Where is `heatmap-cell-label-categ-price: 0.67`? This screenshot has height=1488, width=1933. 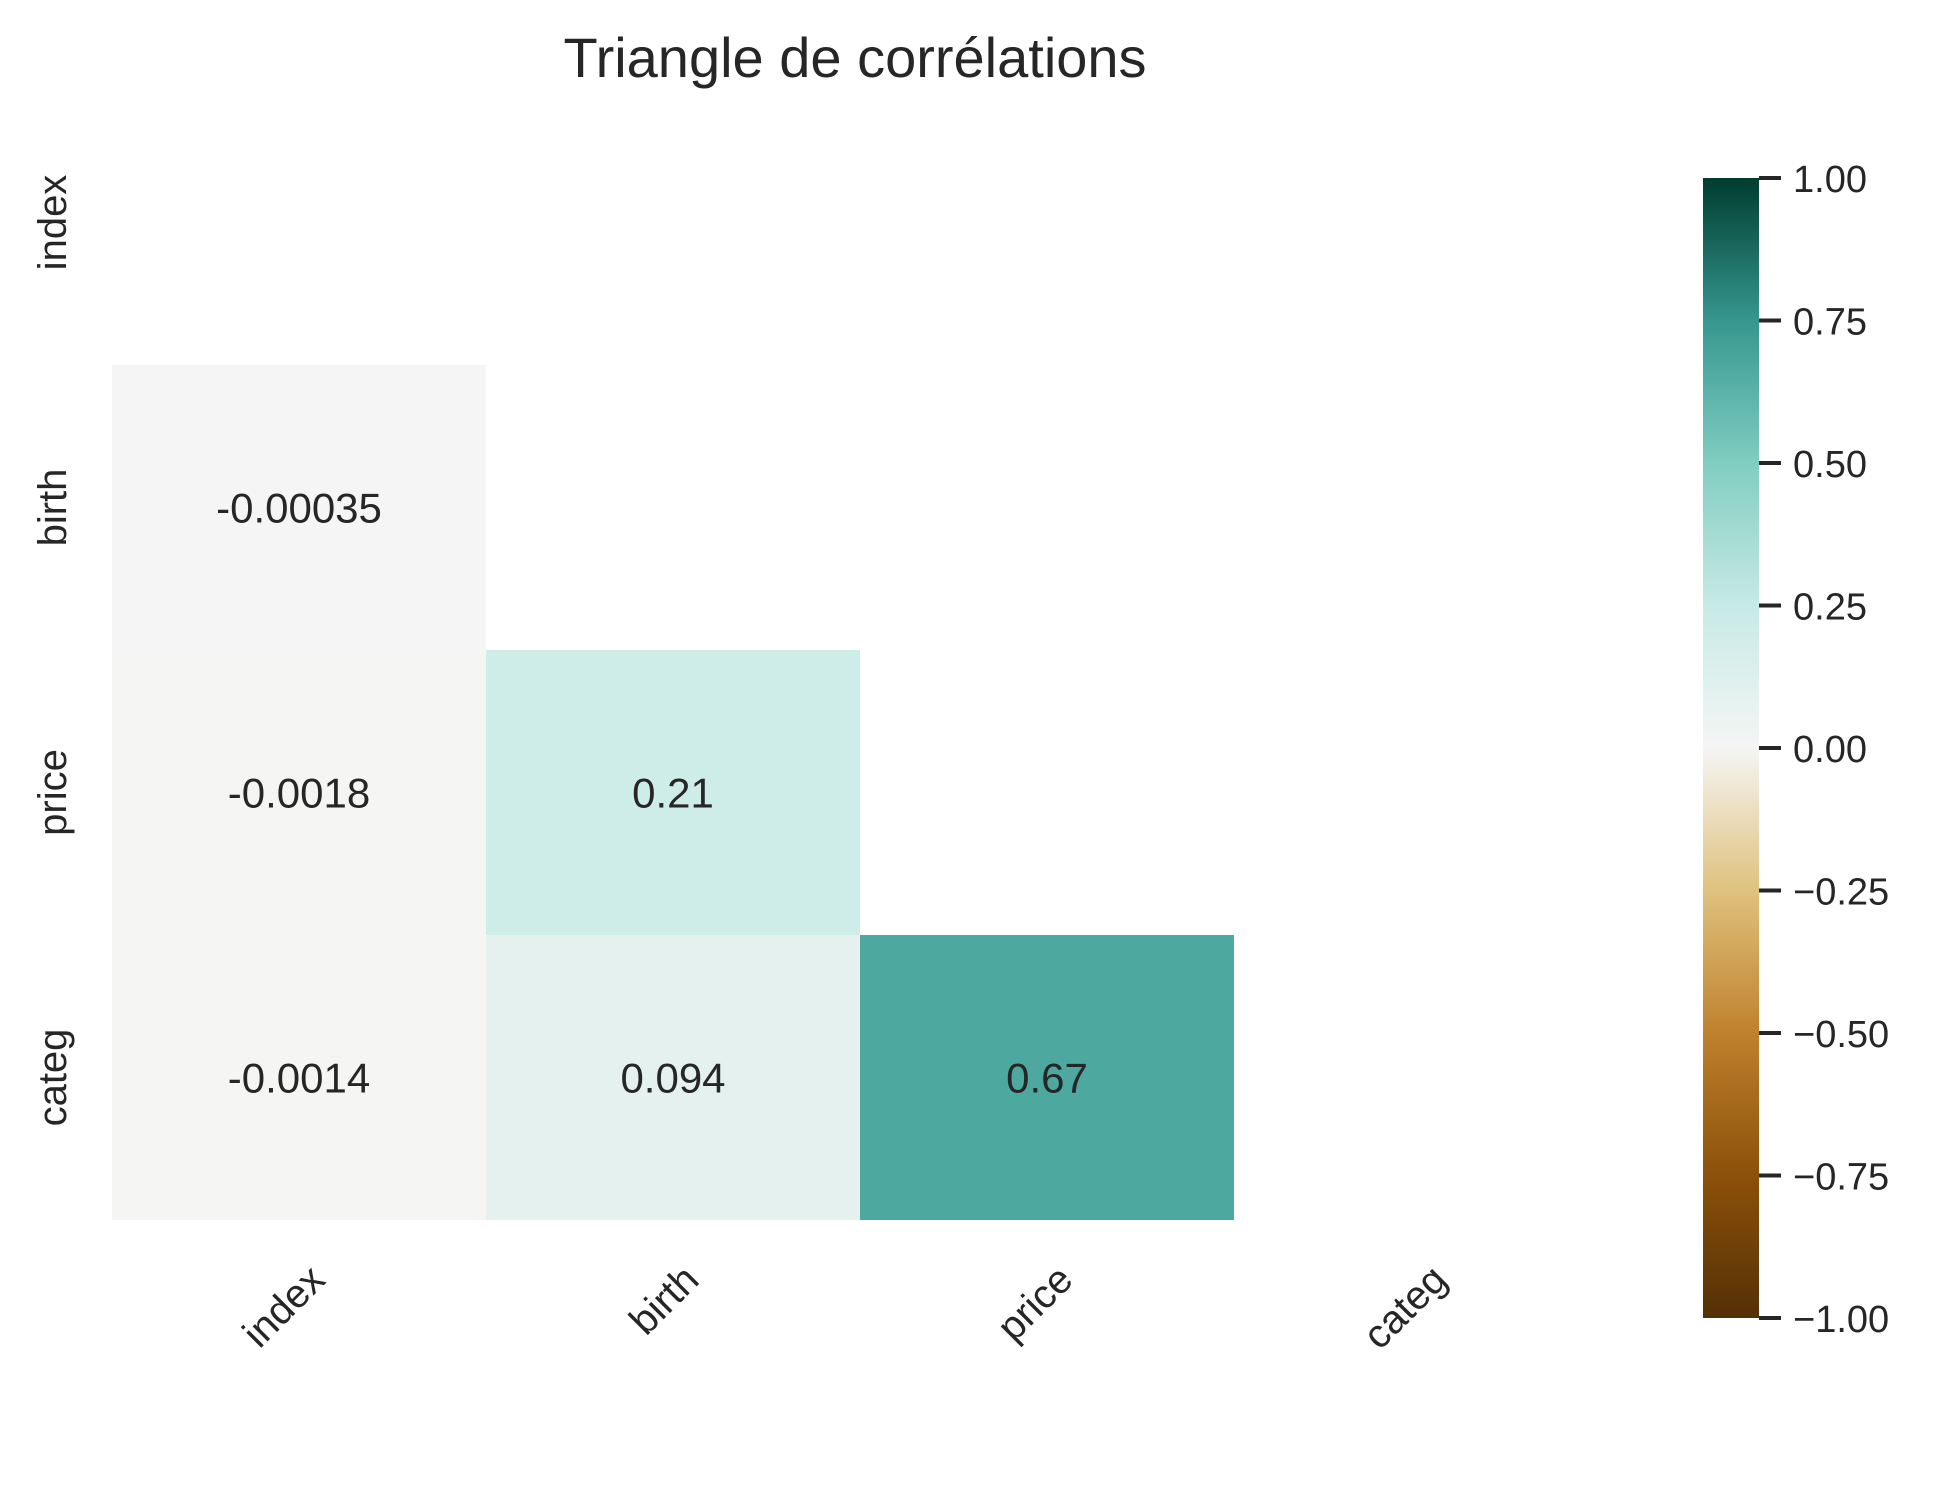
heatmap-cell-label-categ-price: 0.67 is located at coordinates (1047, 1078).